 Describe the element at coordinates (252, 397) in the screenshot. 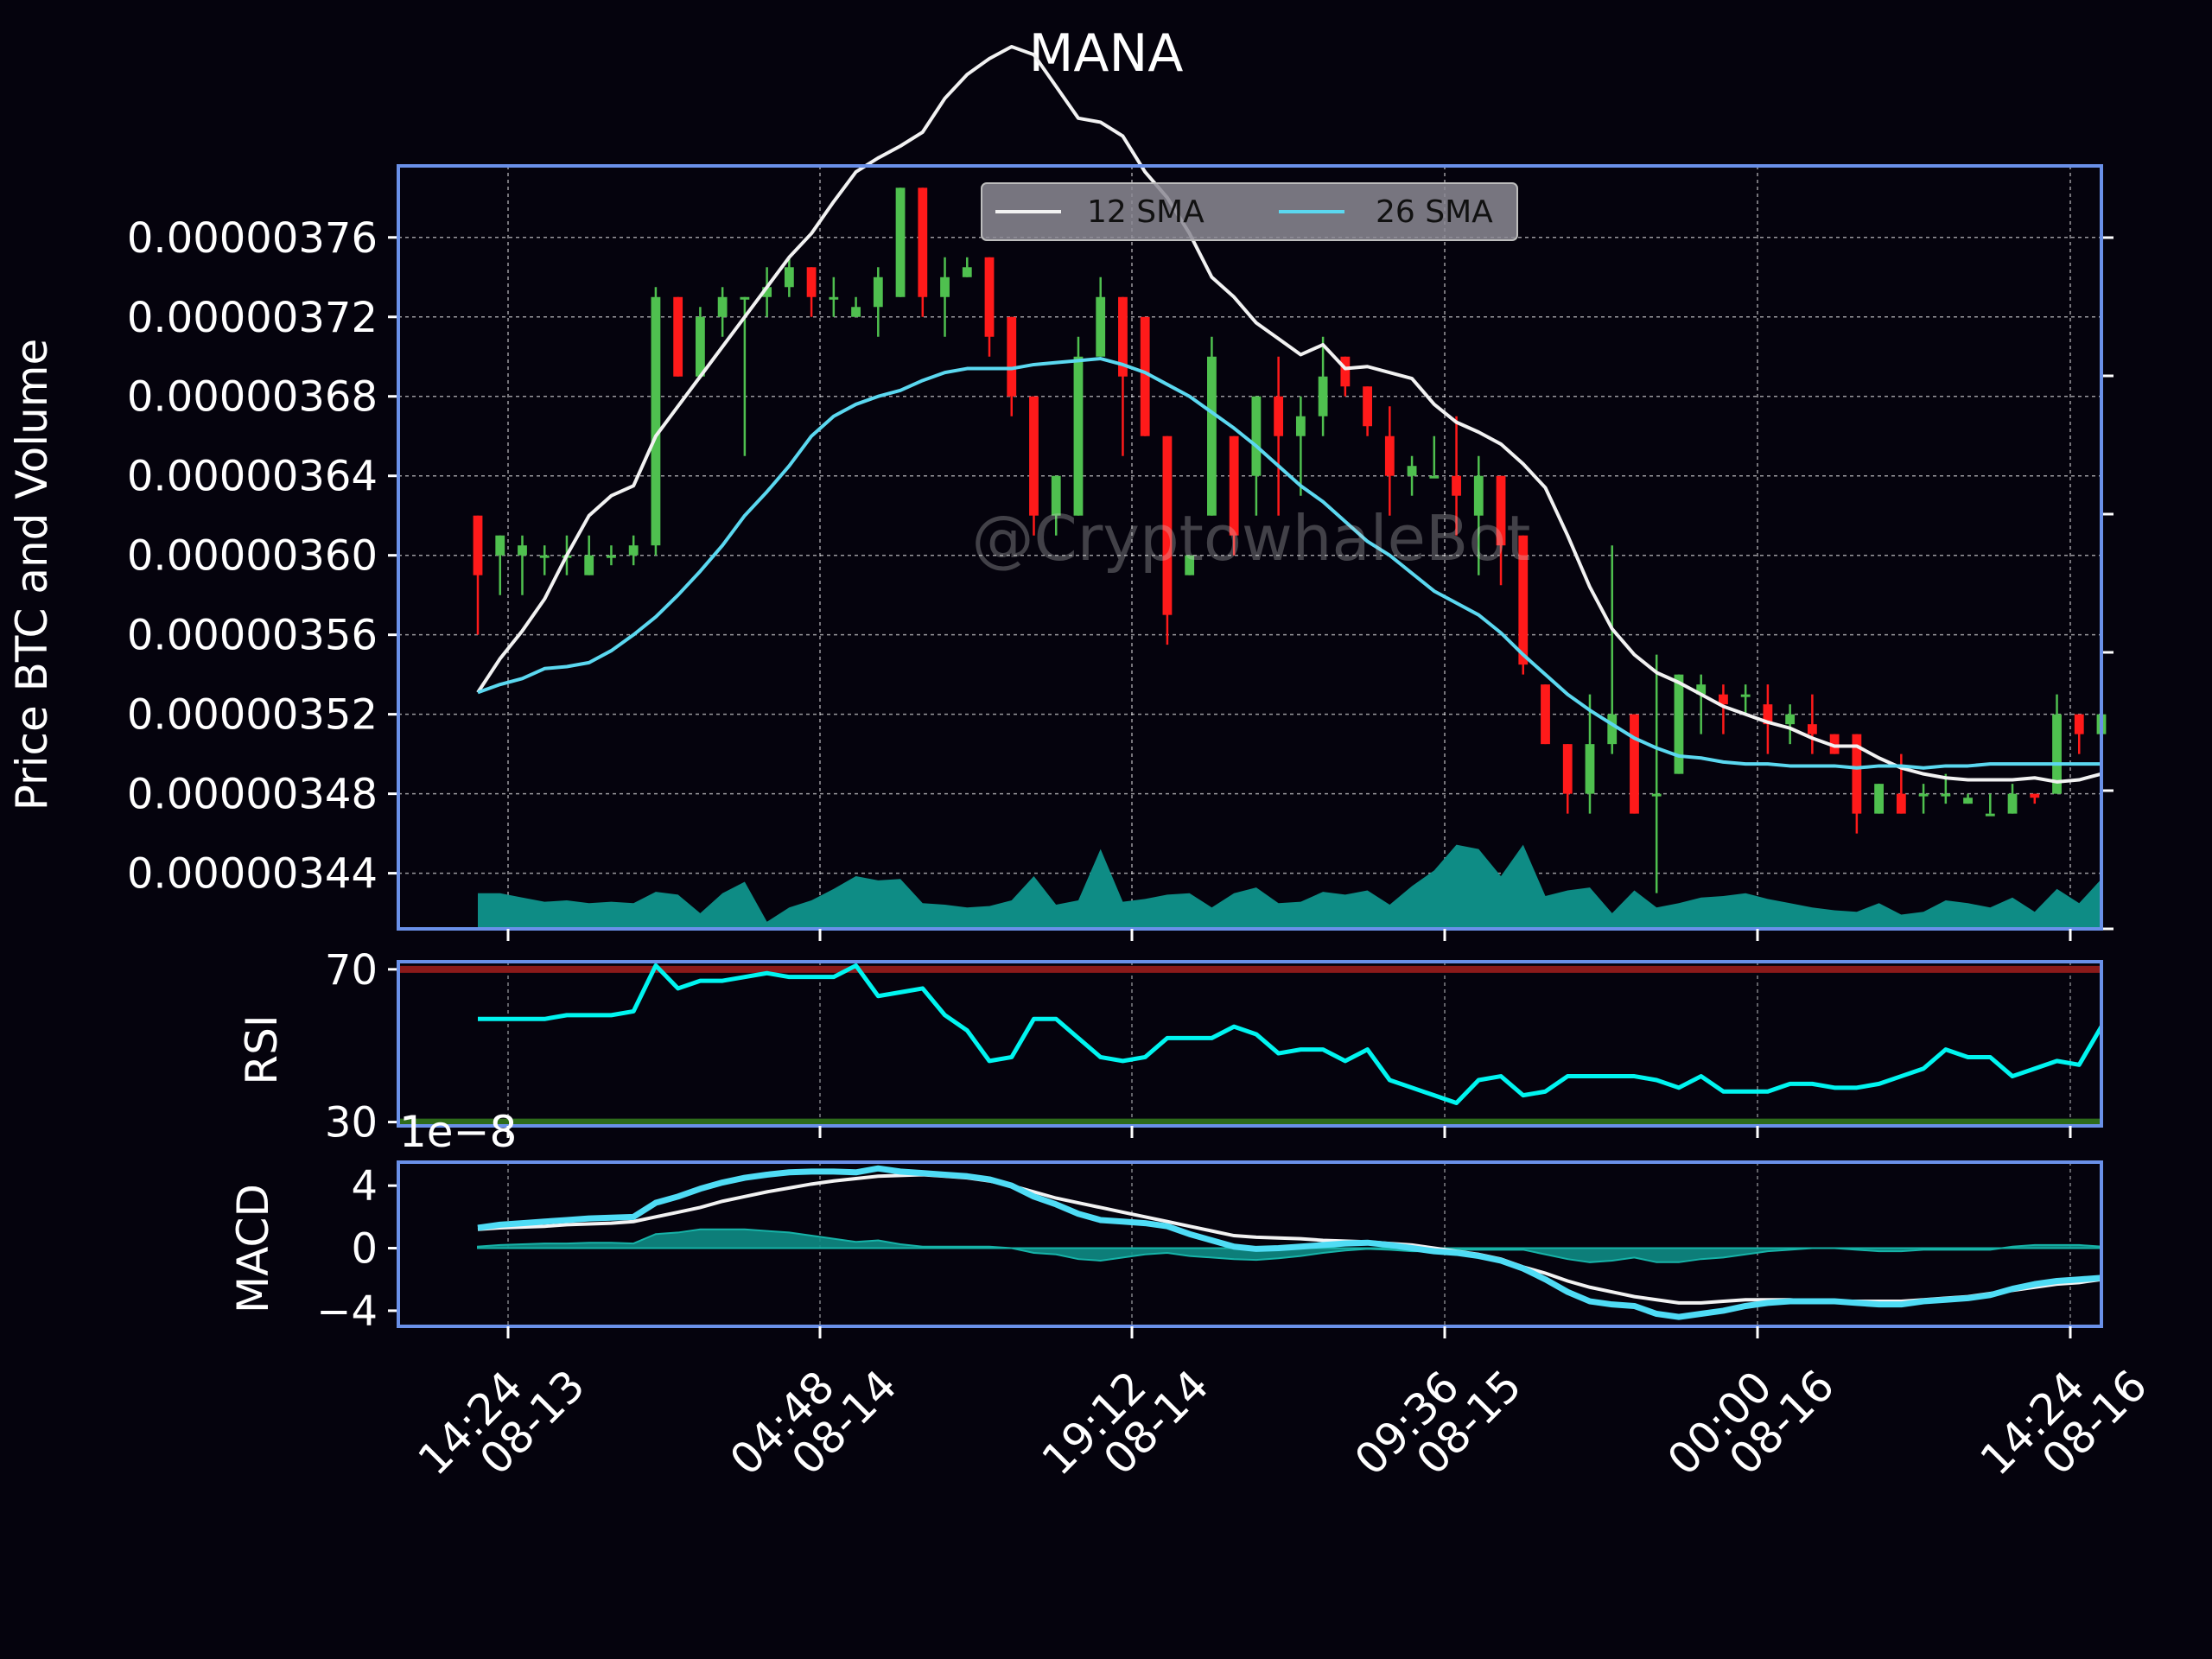

I see `price-y-tick-label: 0.00000368` at that location.